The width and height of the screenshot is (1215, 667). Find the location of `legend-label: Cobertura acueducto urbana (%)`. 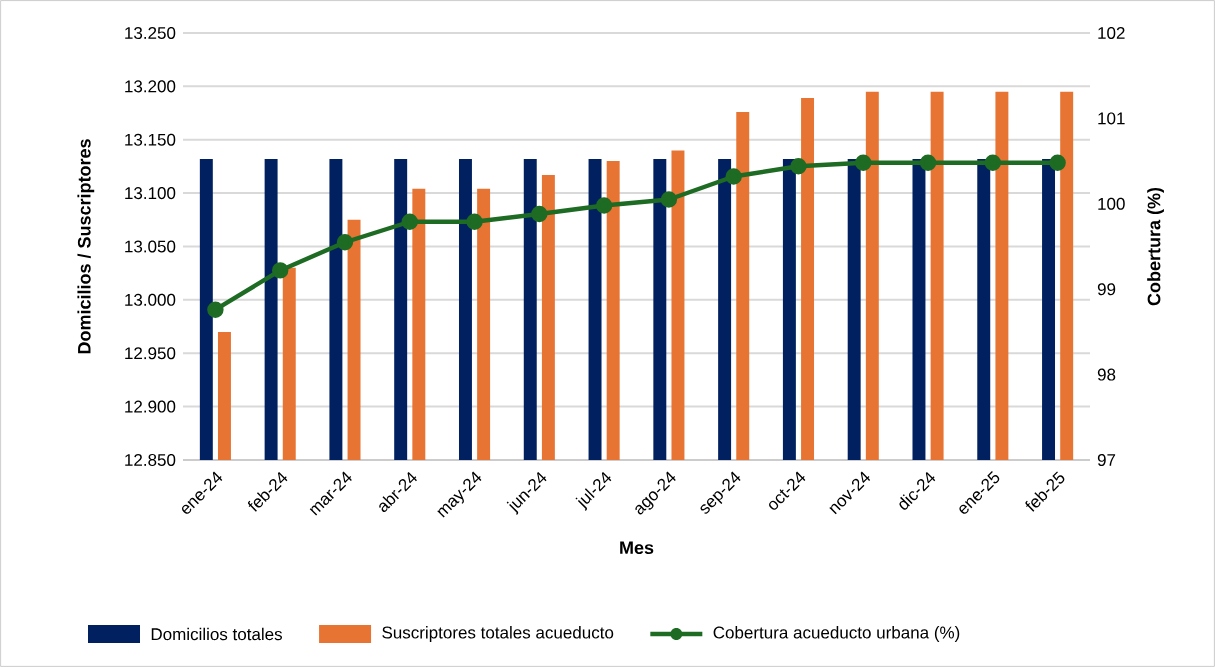

legend-label: Cobertura acueducto urbana (%) is located at coordinates (836, 634).